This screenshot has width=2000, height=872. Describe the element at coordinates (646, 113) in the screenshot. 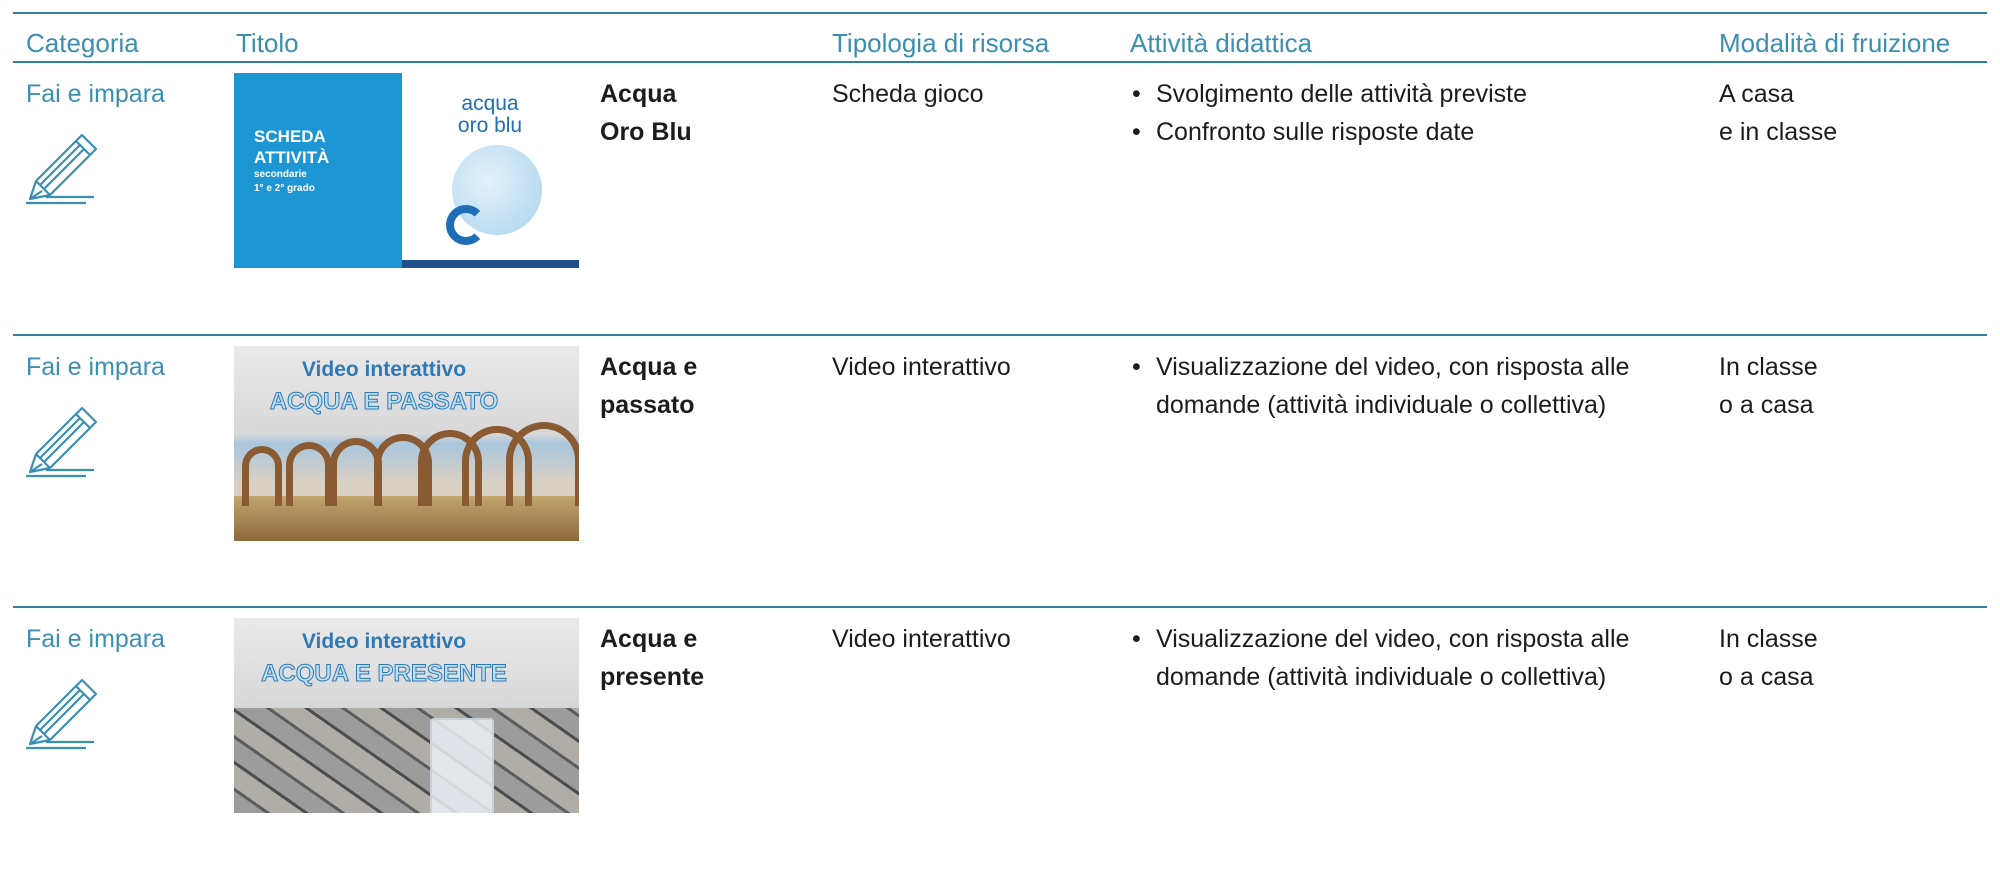

I see `title: Acqua Oro Blu` at that location.